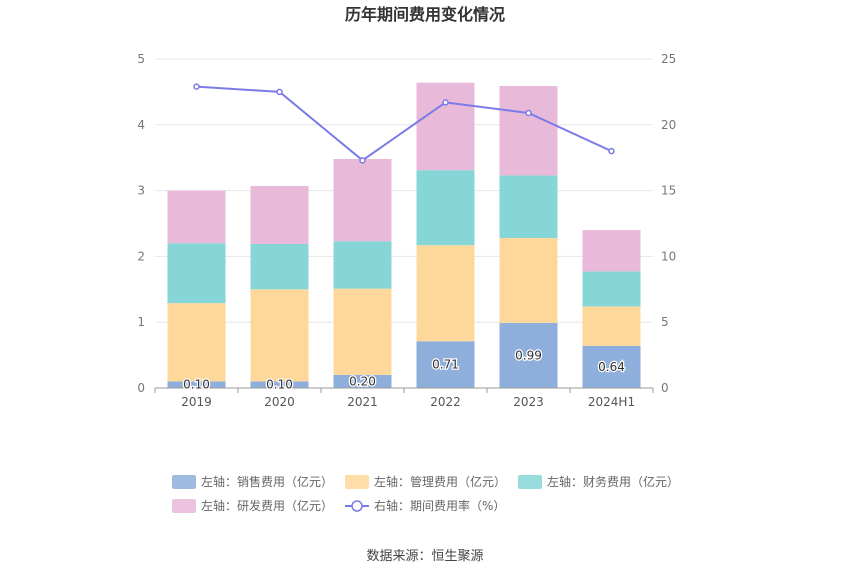 This screenshot has height=575, width=850. Describe the element at coordinates (141, 59) in the screenshot. I see `y-left-tick-label: 5` at that location.